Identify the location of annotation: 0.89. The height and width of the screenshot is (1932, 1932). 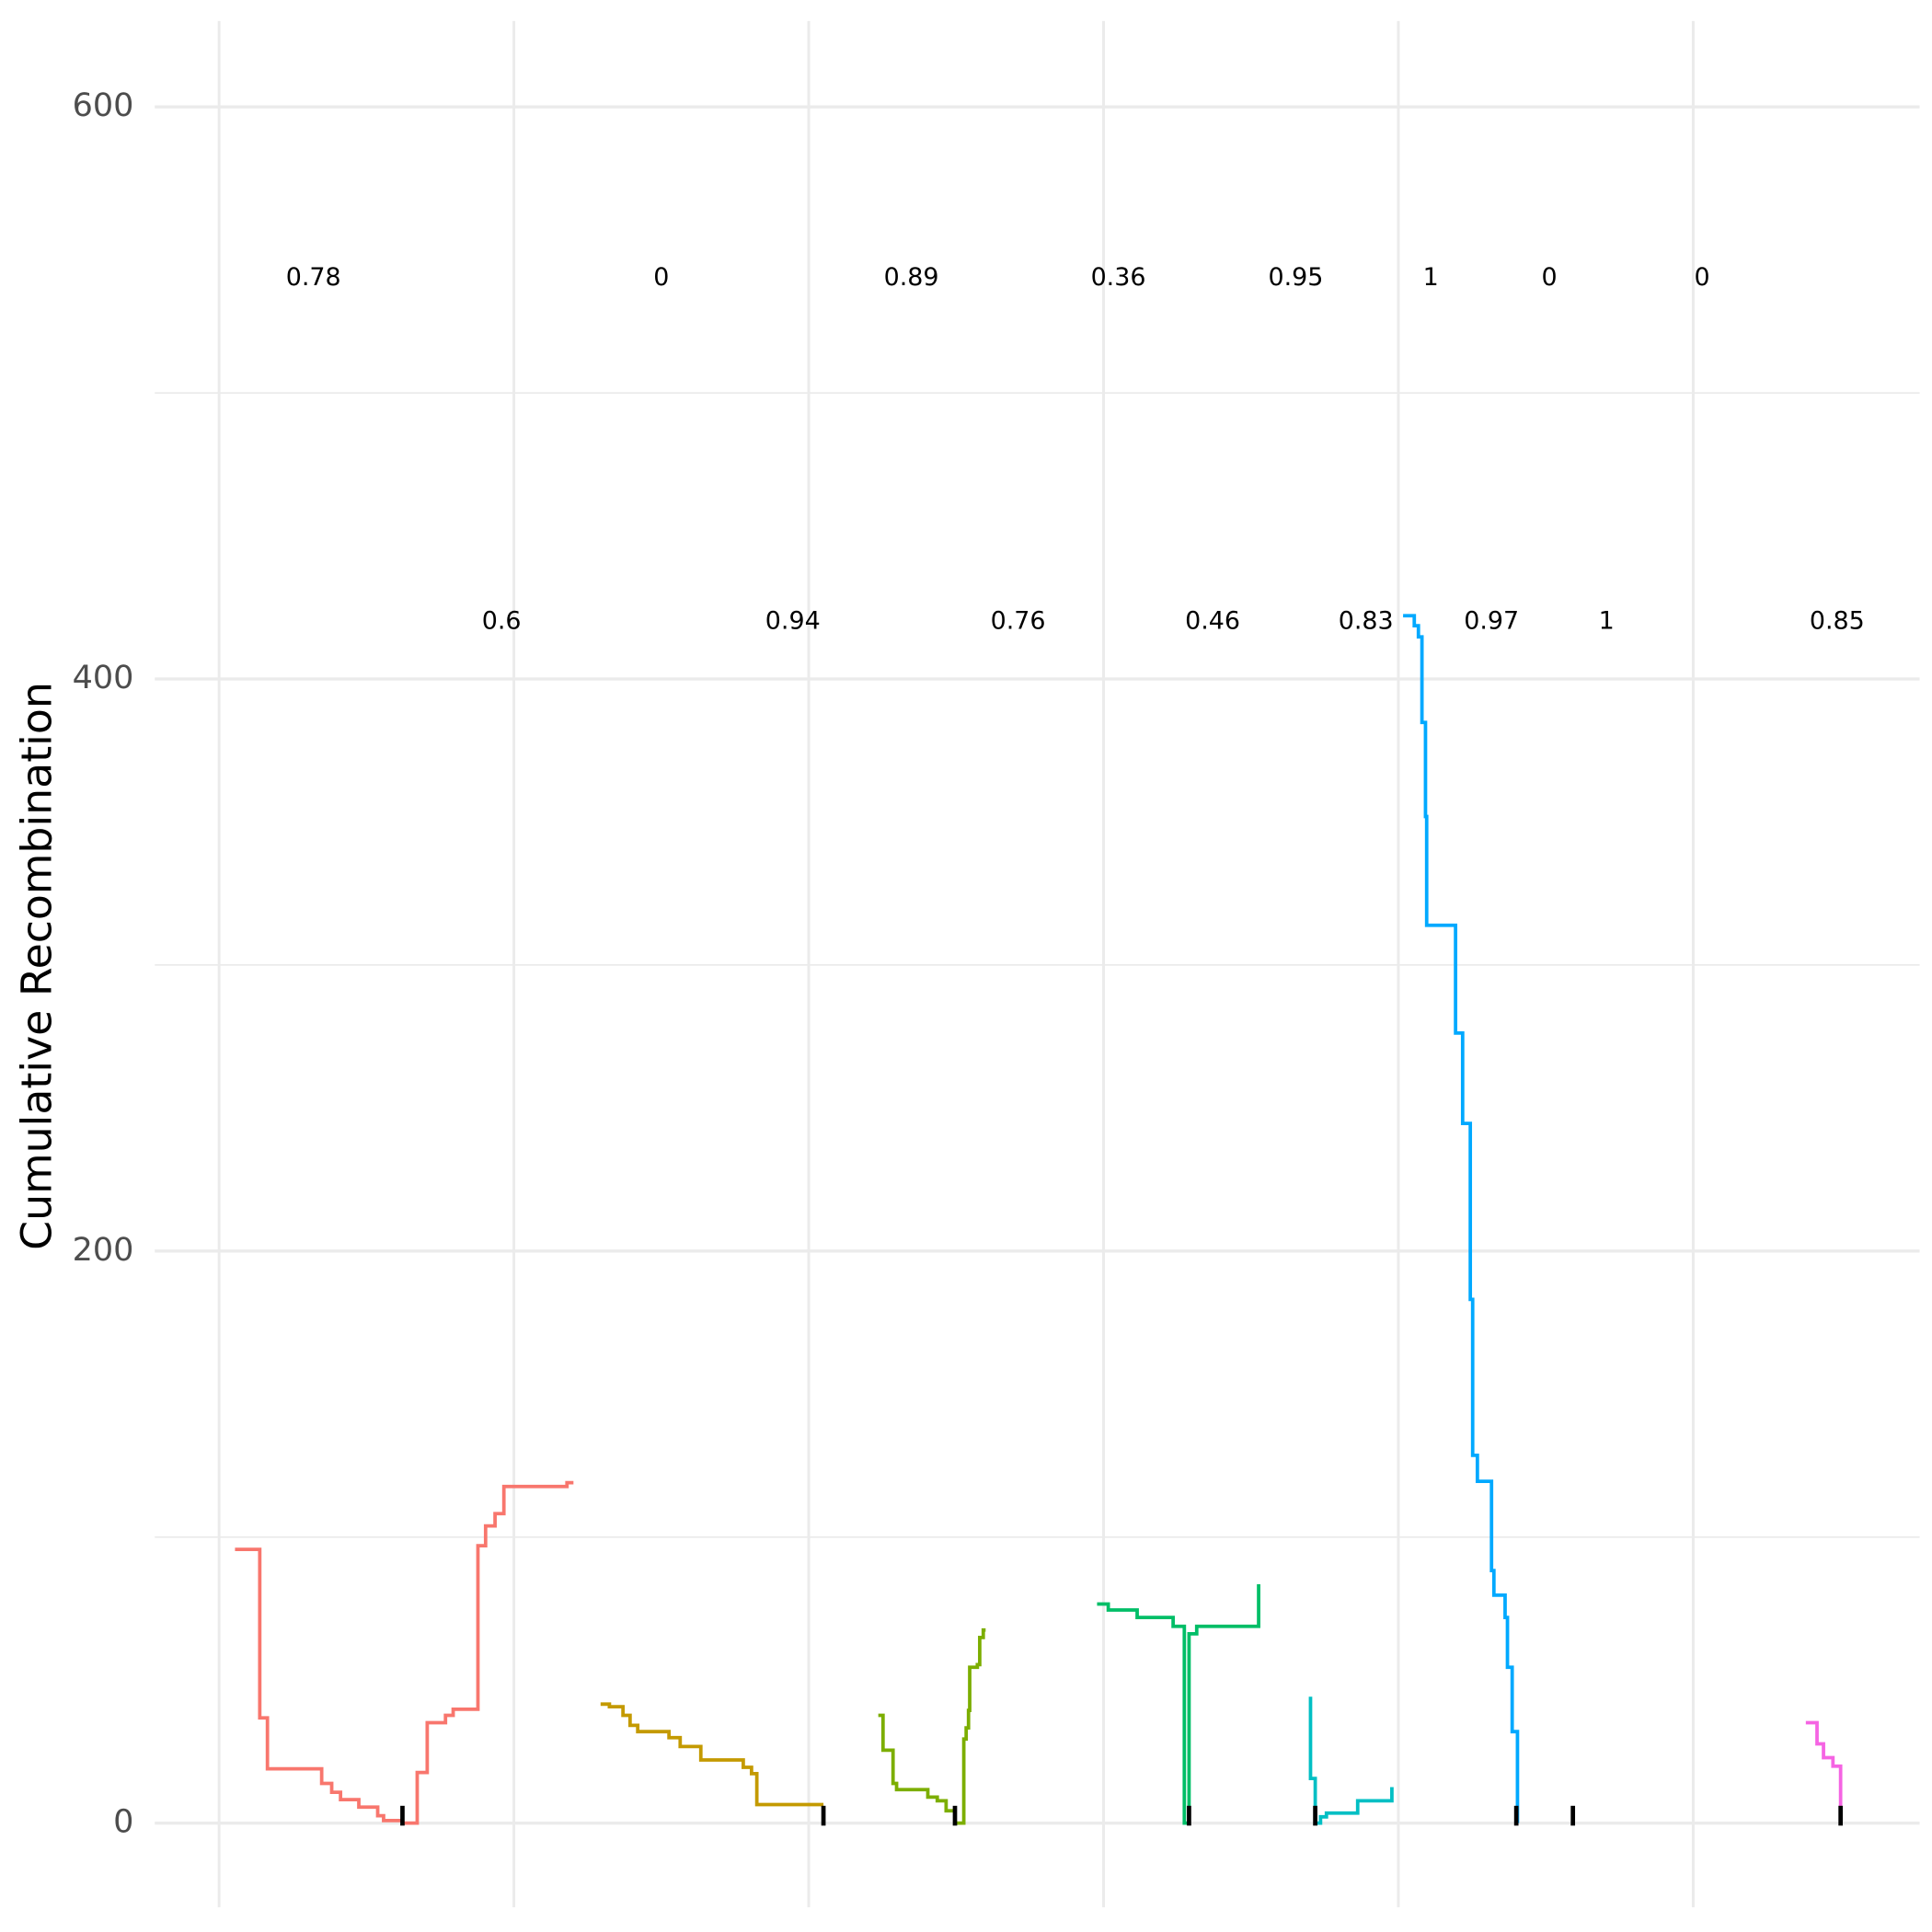
(911, 277).